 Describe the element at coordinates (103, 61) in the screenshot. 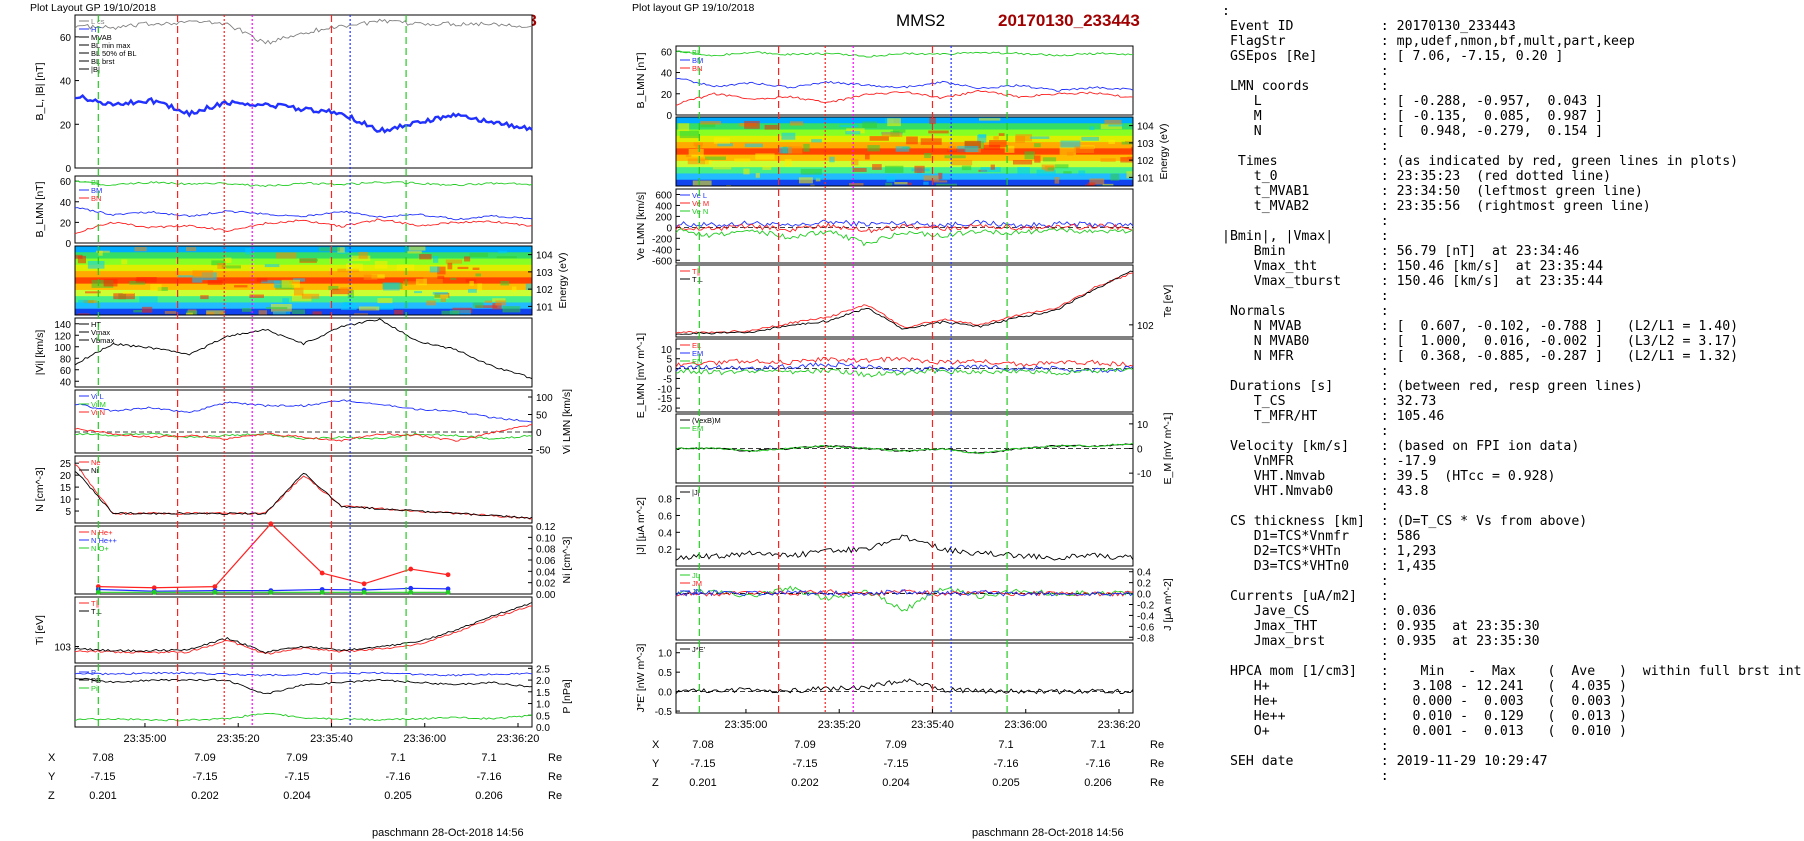

I see `legend-label: BL brst` at that location.